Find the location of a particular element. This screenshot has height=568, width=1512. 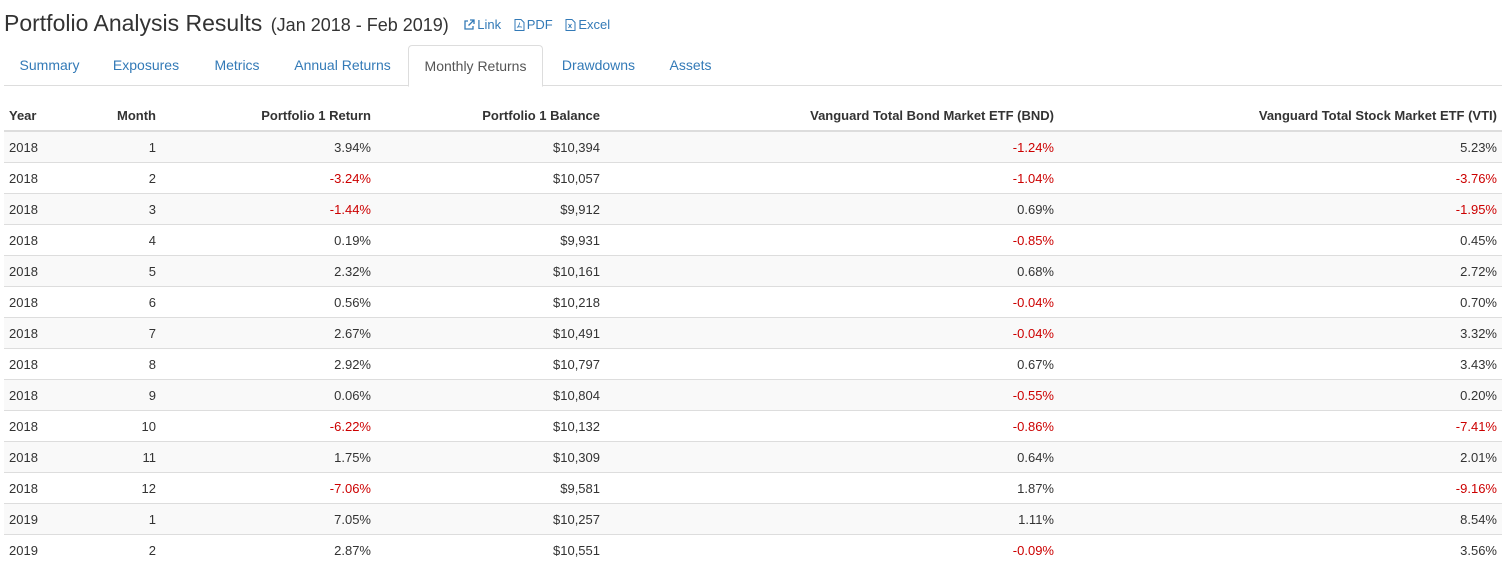

month-cell: 1 is located at coordinates (112, 519).